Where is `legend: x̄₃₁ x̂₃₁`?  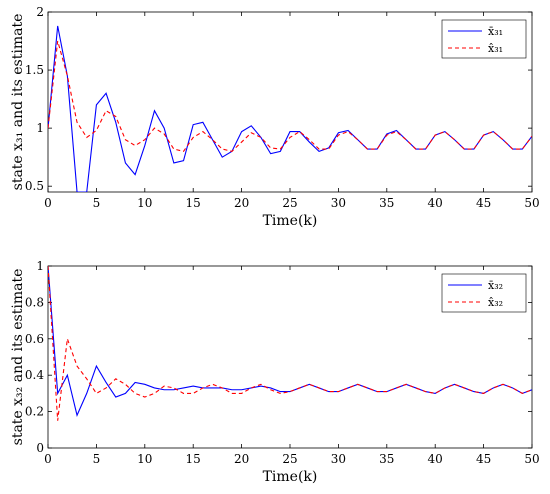 legend: x̄₃₁ x̂₃₁ is located at coordinates (484, 39).